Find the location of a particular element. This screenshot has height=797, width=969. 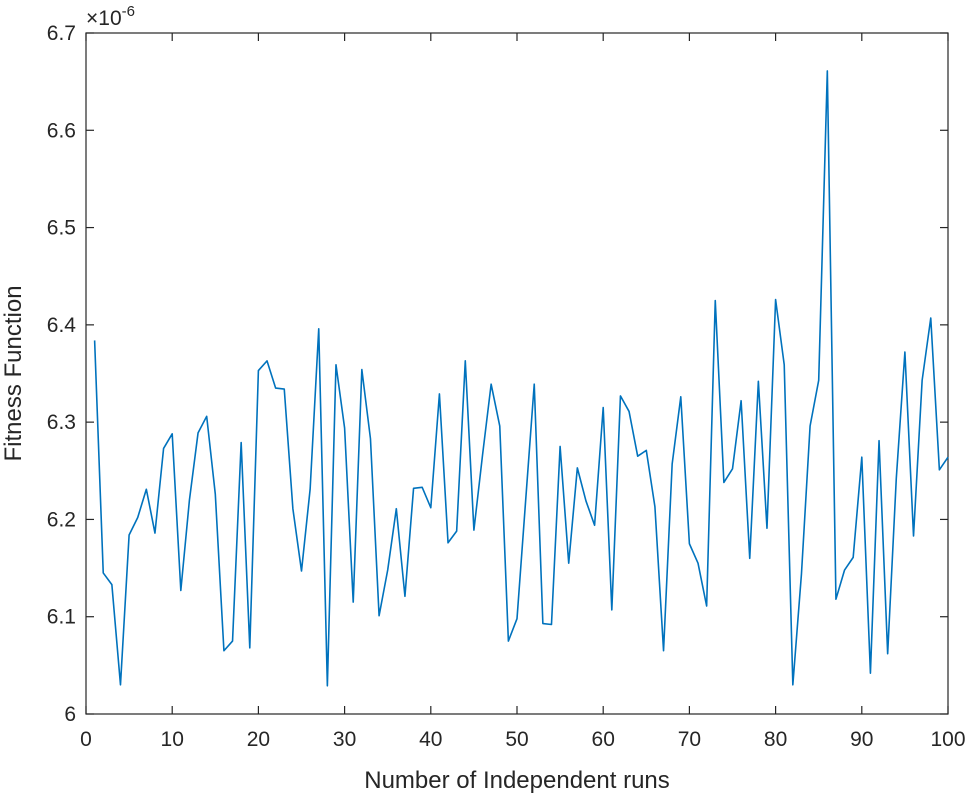

x-tick-label: 60 is located at coordinates (603, 739).